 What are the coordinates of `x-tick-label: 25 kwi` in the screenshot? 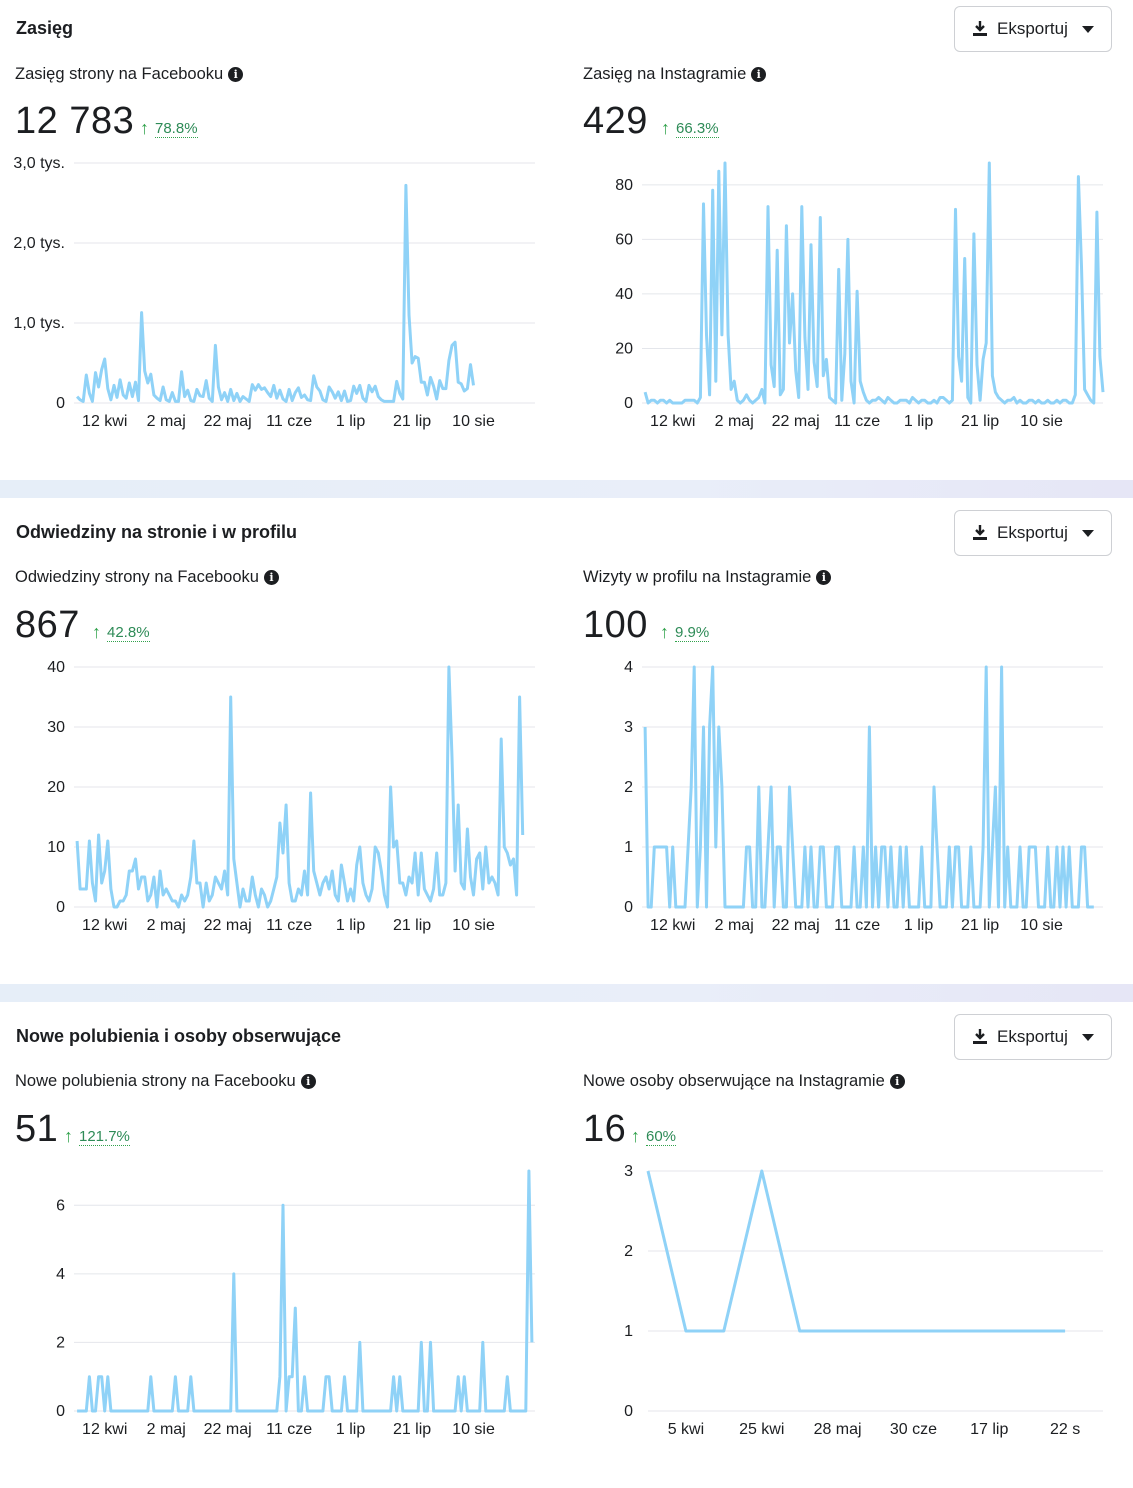 It's located at (761, 1429).